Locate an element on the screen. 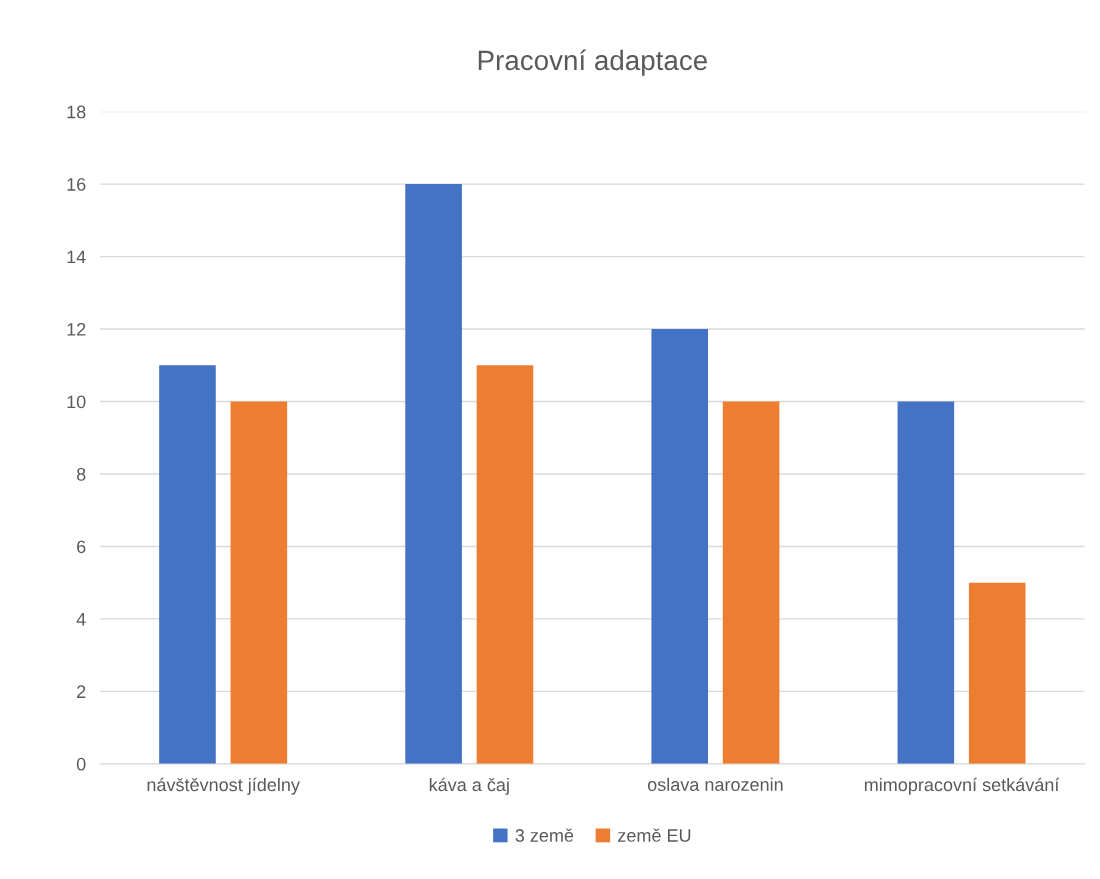 The width and height of the screenshot is (1100, 879). y-tick-label: 10 is located at coordinates (76, 402).